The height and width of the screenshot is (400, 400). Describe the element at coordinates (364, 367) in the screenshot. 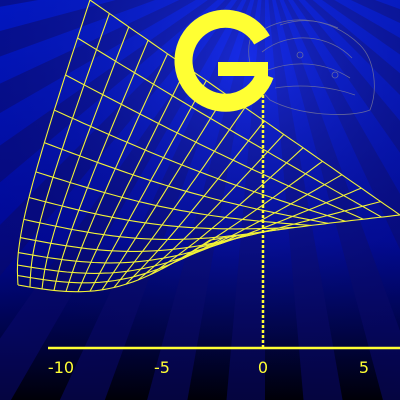

I see `axis-tick-label: 5` at that location.